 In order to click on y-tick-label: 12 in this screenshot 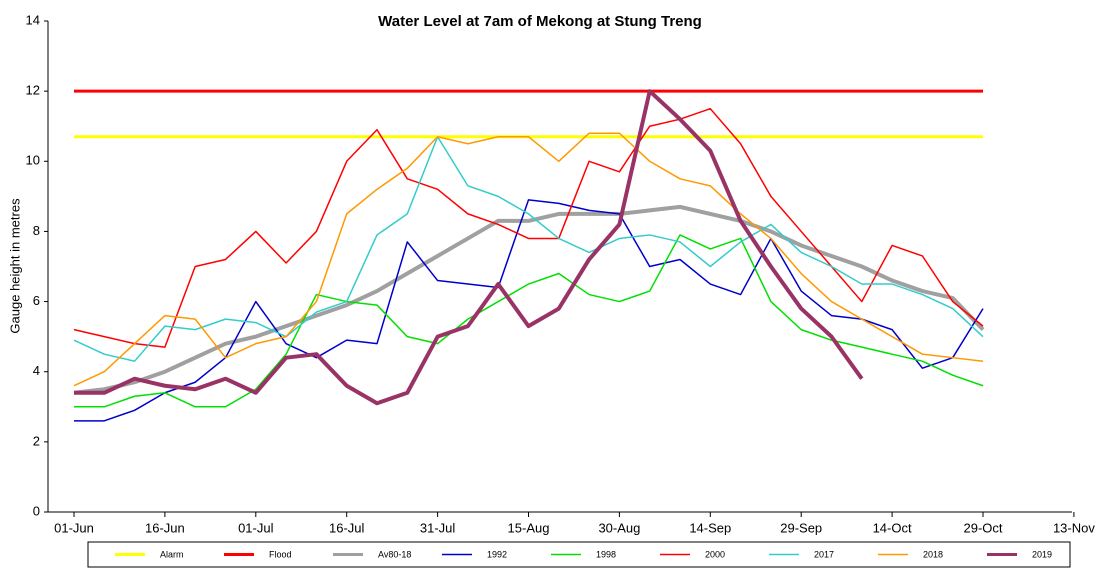, I will do `click(33, 90)`.